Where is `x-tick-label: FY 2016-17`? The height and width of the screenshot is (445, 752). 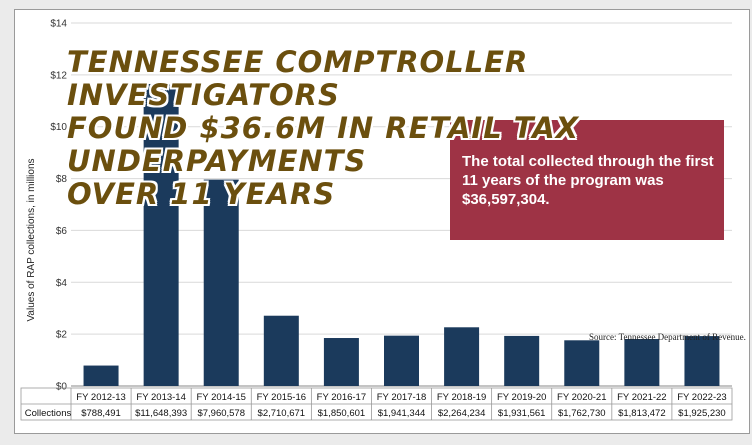 x-tick-label: FY 2016-17 is located at coordinates (341, 397).